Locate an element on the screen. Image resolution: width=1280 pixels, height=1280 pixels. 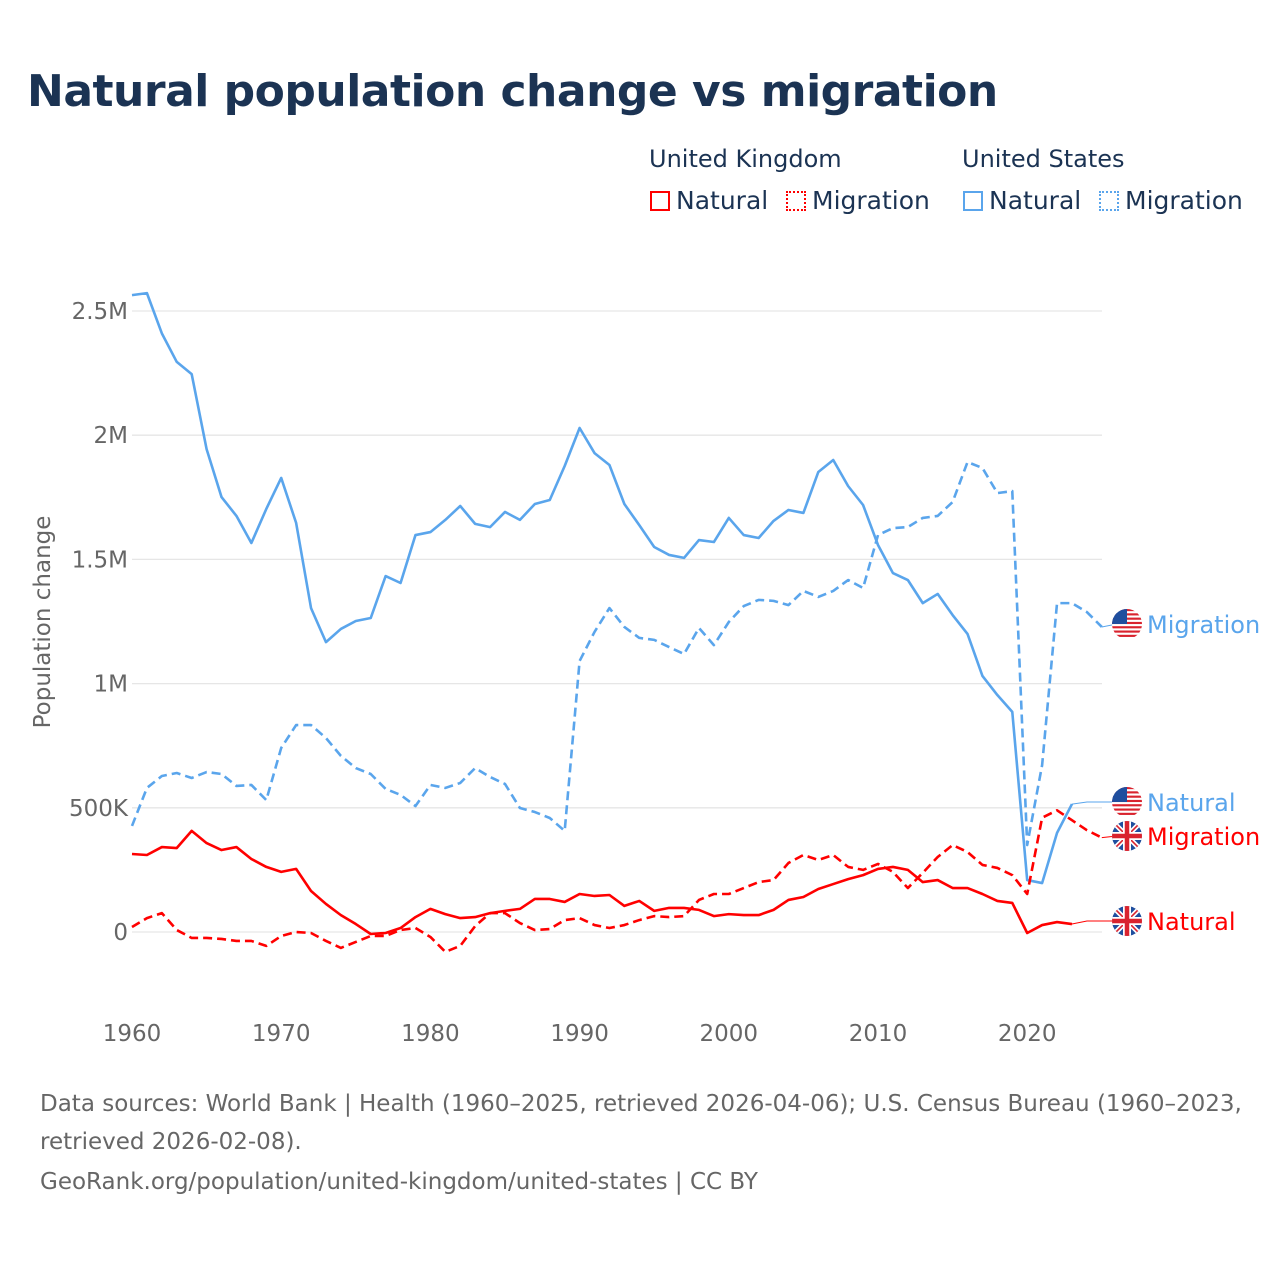
footer-sources-cont: retrieved 2026-02-08). is located at coordinates (171, 1142).